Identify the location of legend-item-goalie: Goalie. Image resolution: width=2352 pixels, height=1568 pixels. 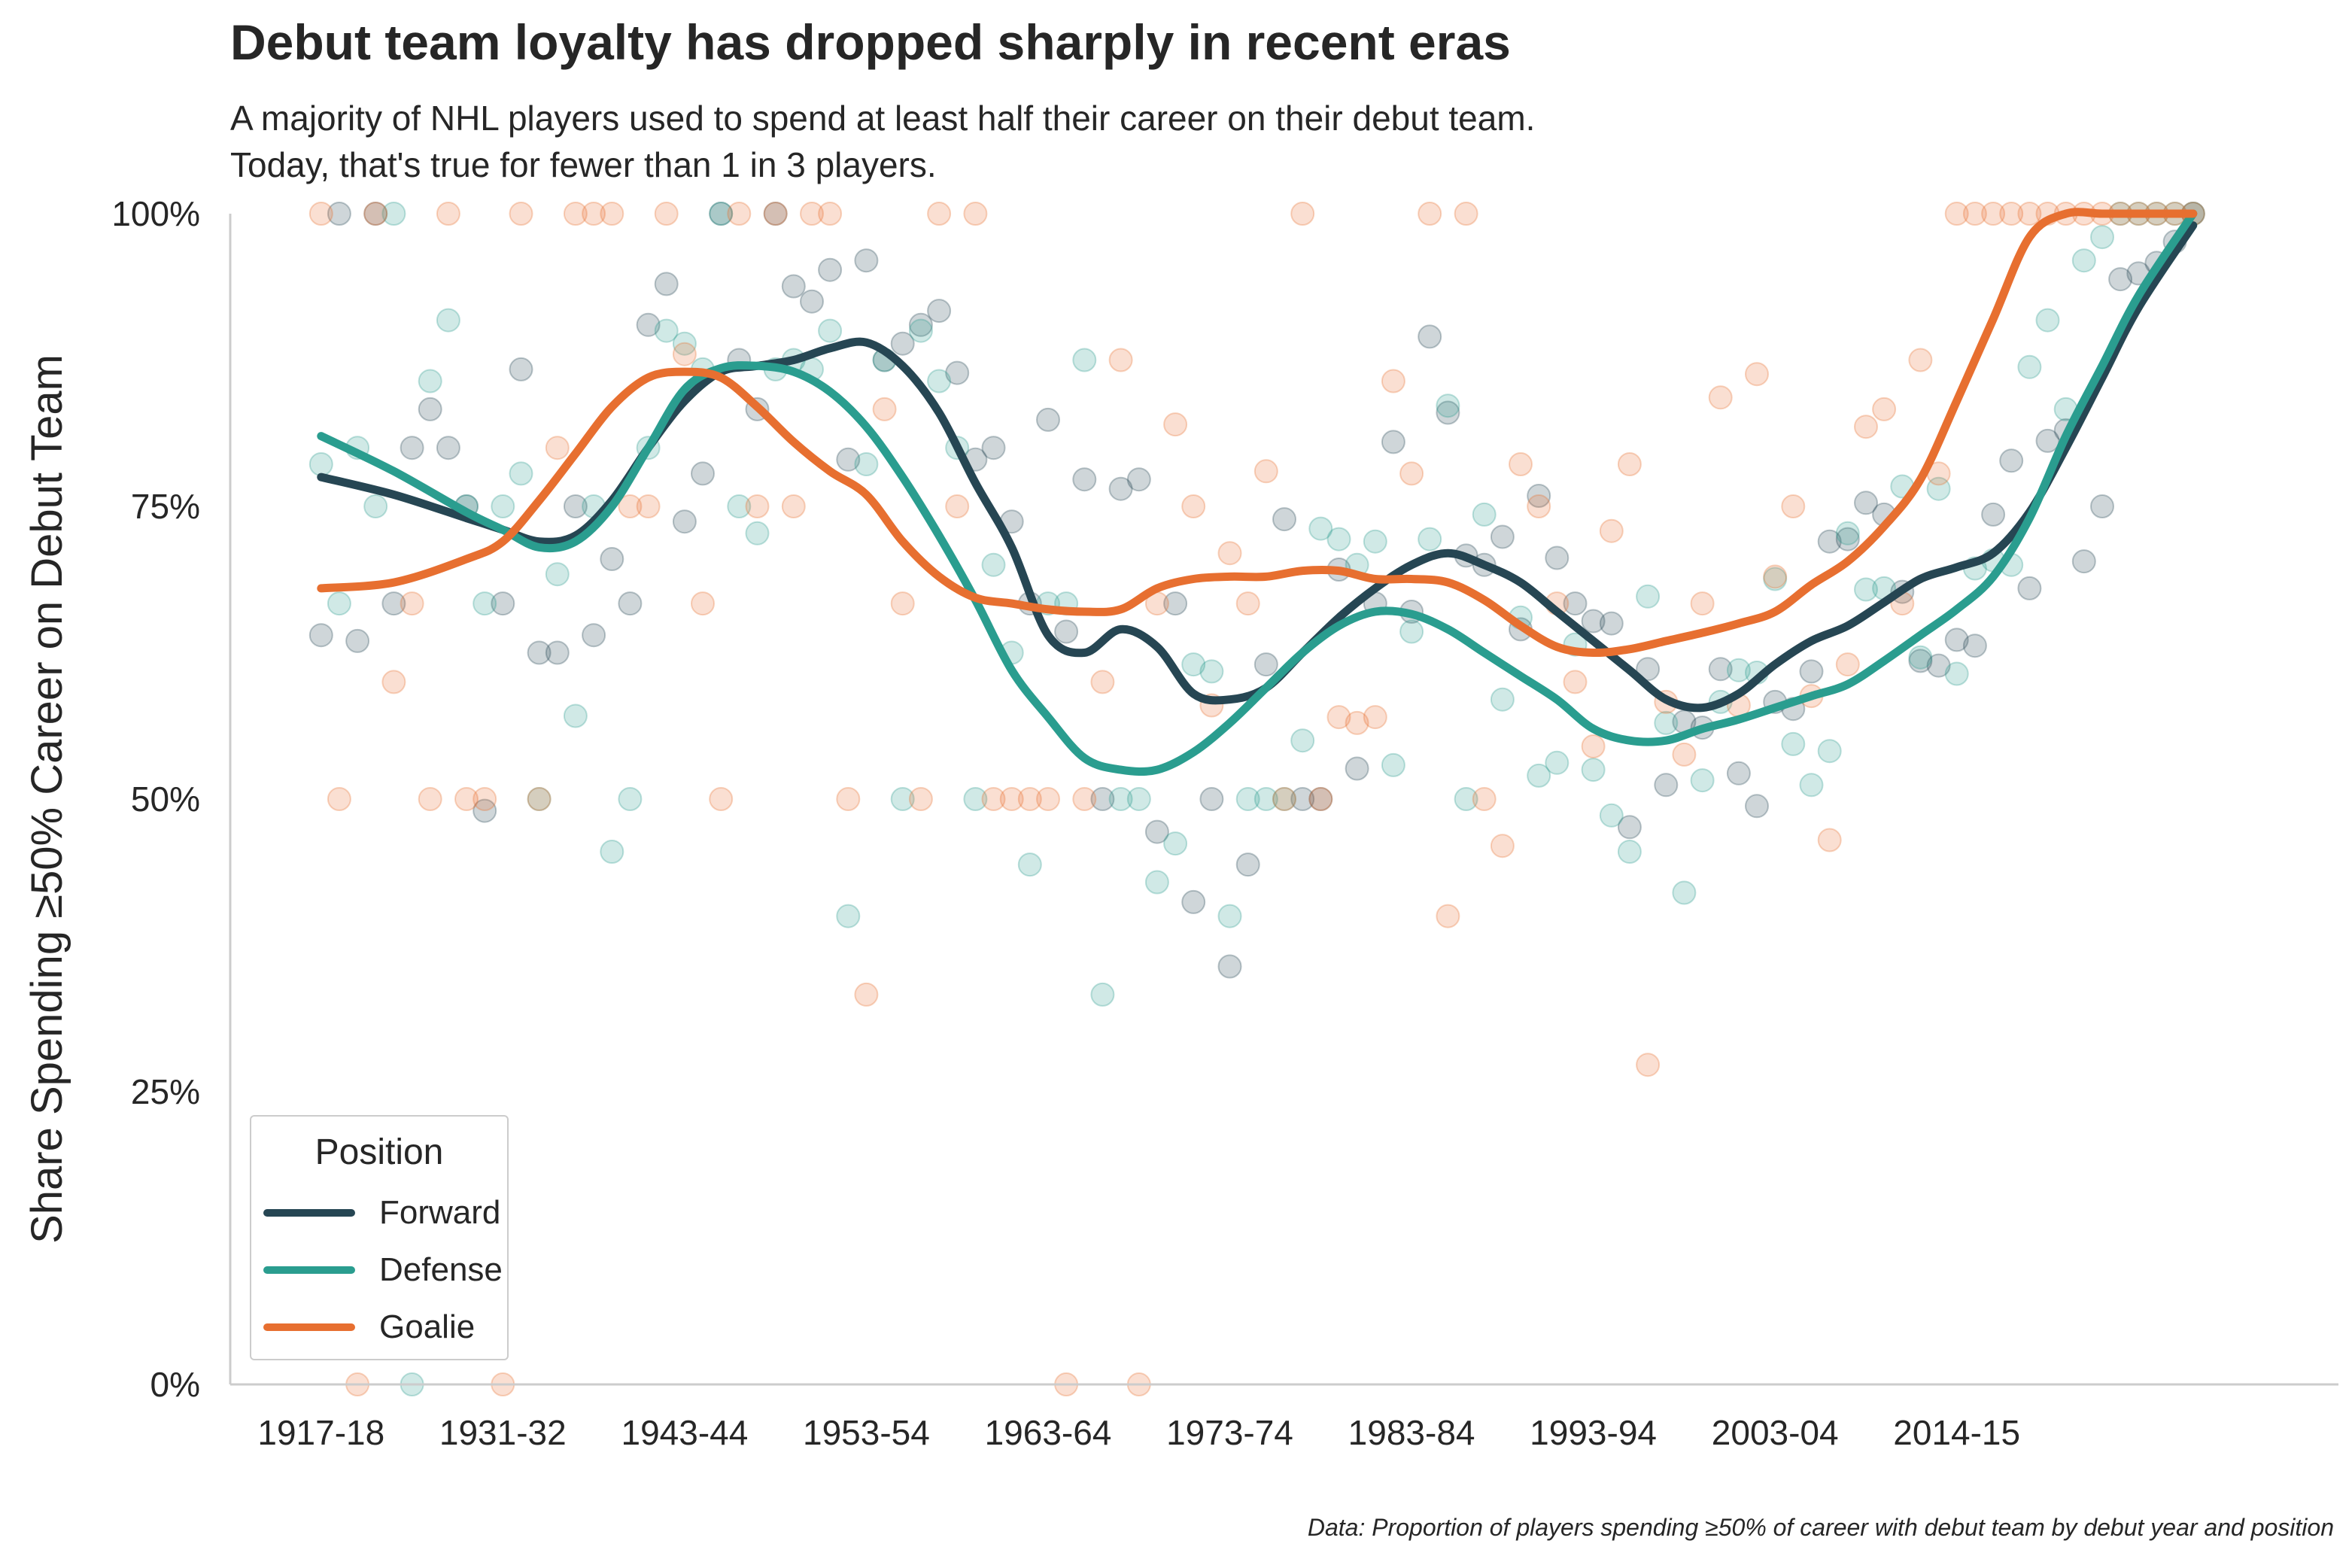
(369, 1327).